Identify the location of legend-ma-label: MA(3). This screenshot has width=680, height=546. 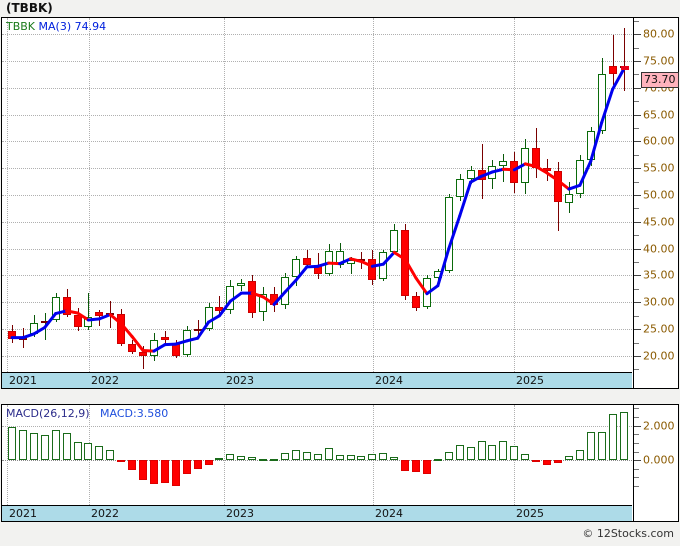
(55, 26).